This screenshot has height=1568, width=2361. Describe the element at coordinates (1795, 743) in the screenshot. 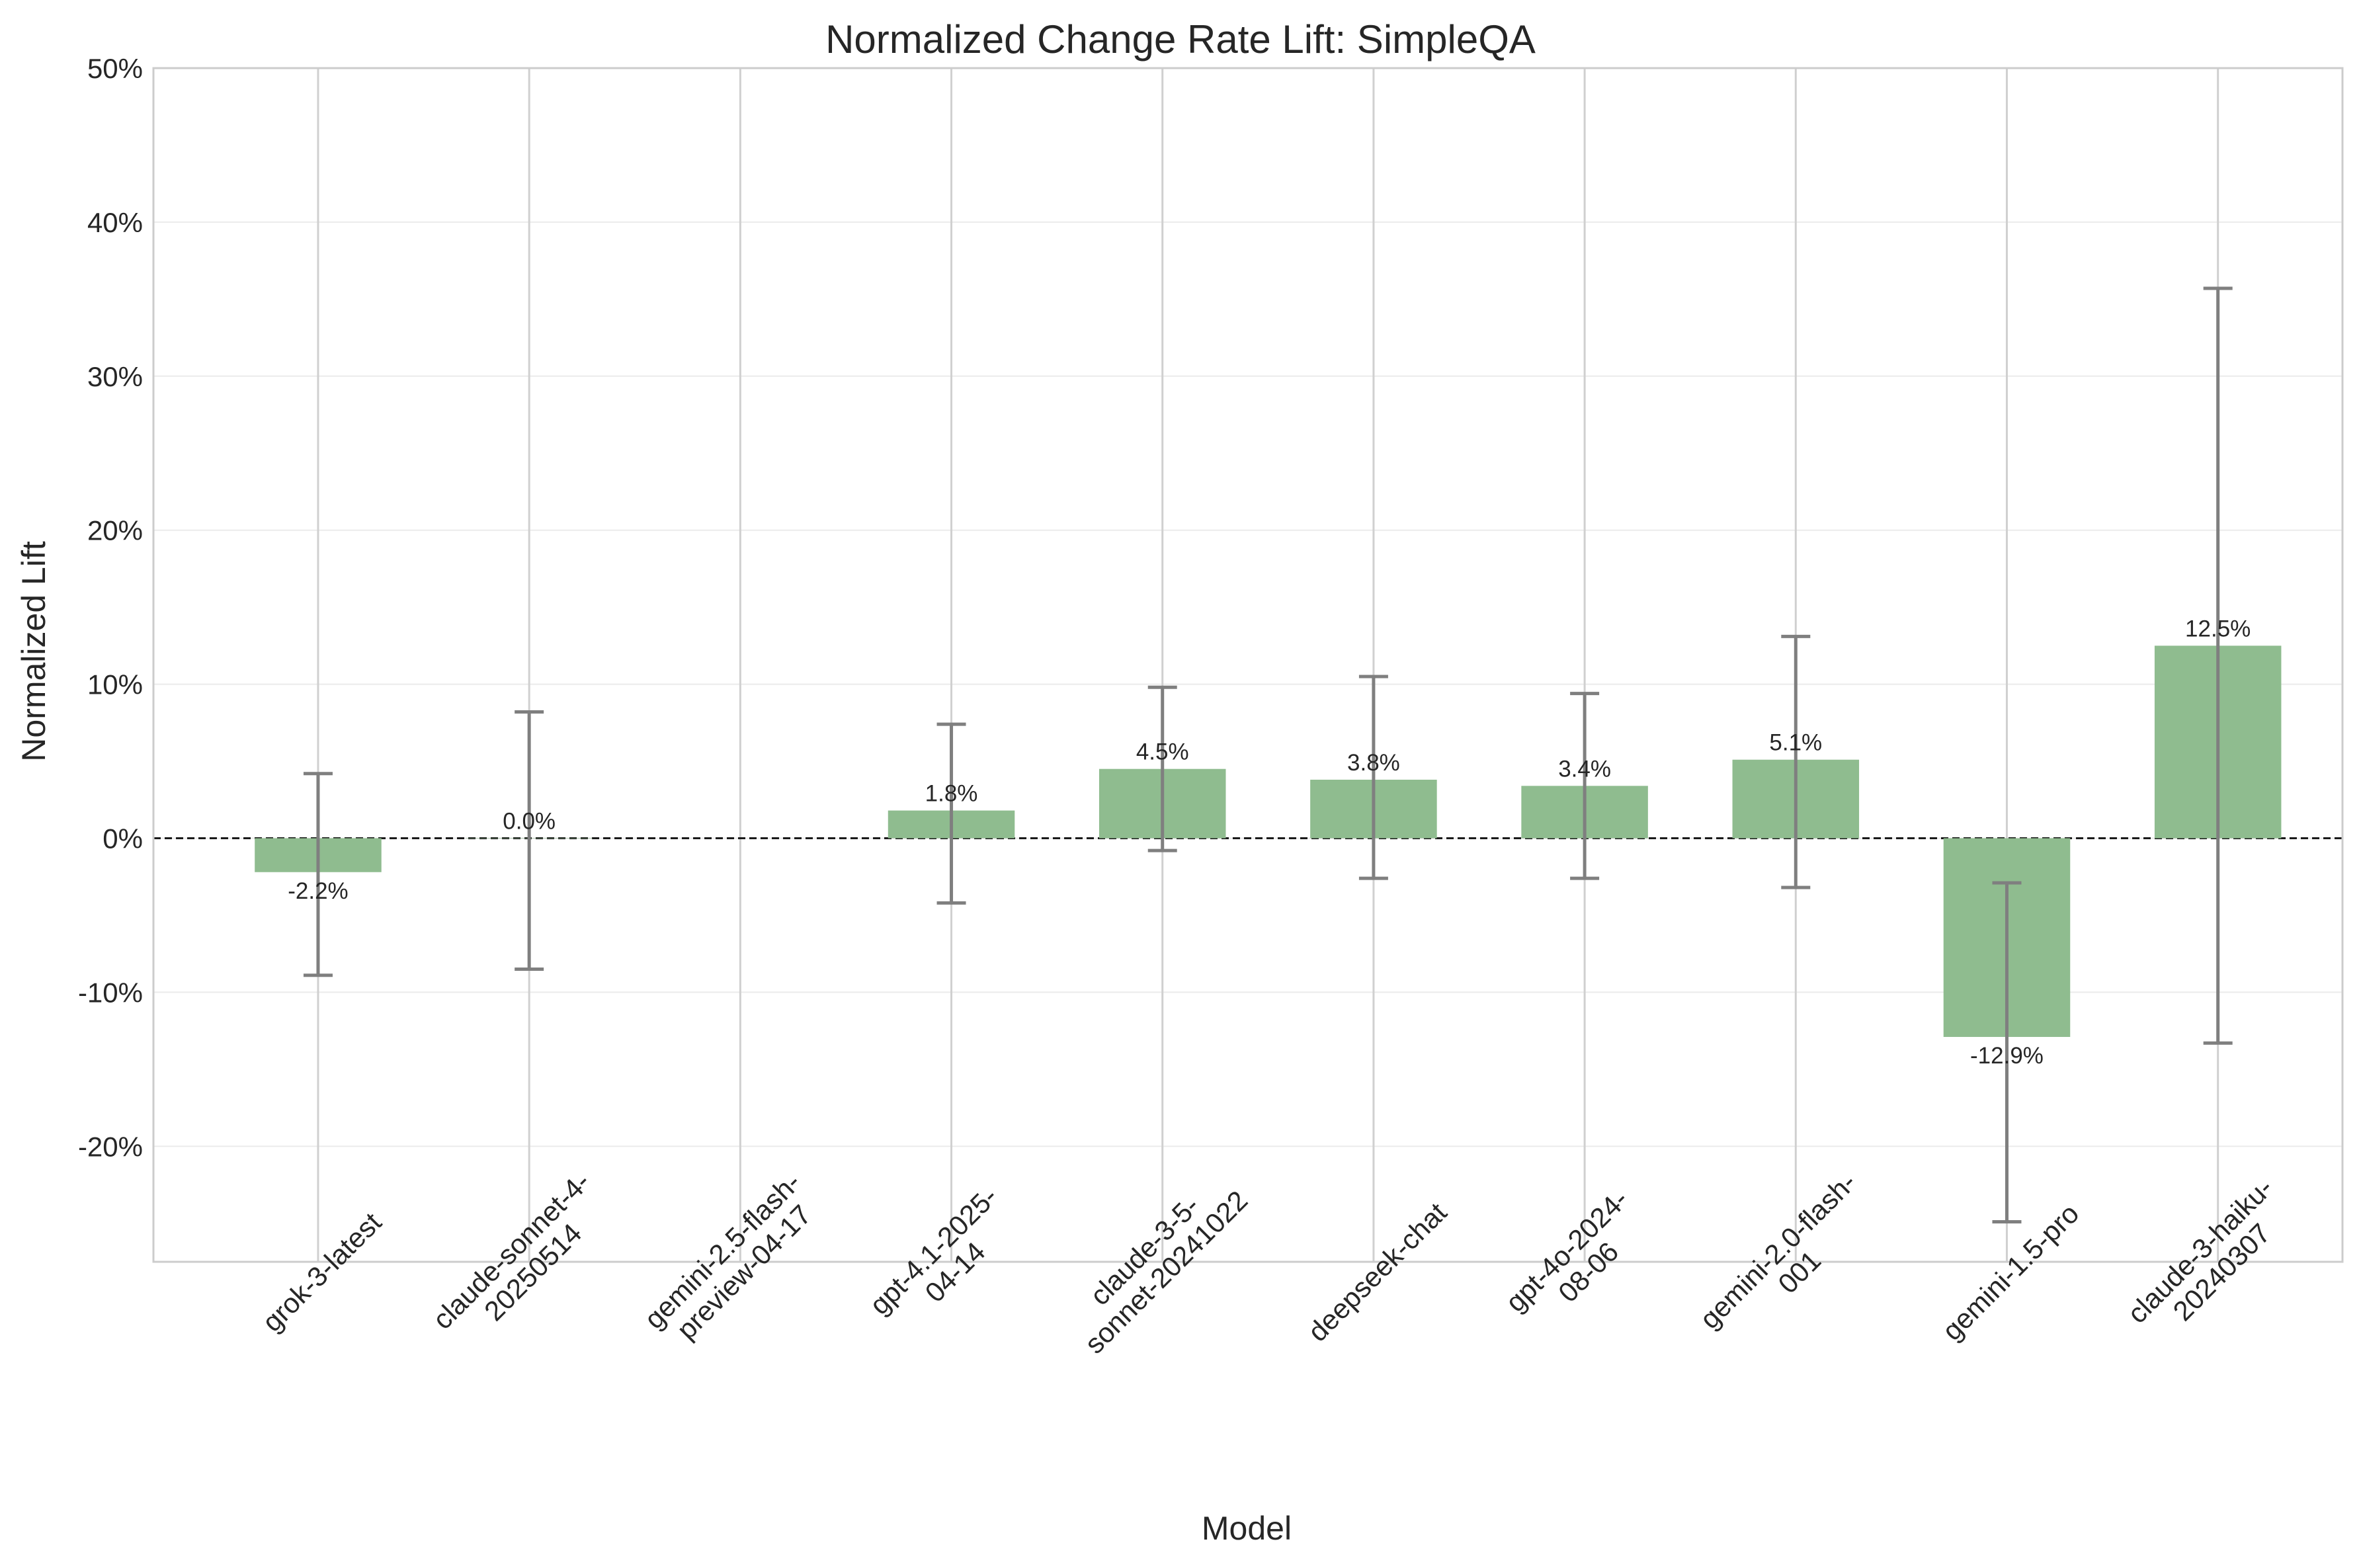

I see `data-label: 5.1%` at that location.